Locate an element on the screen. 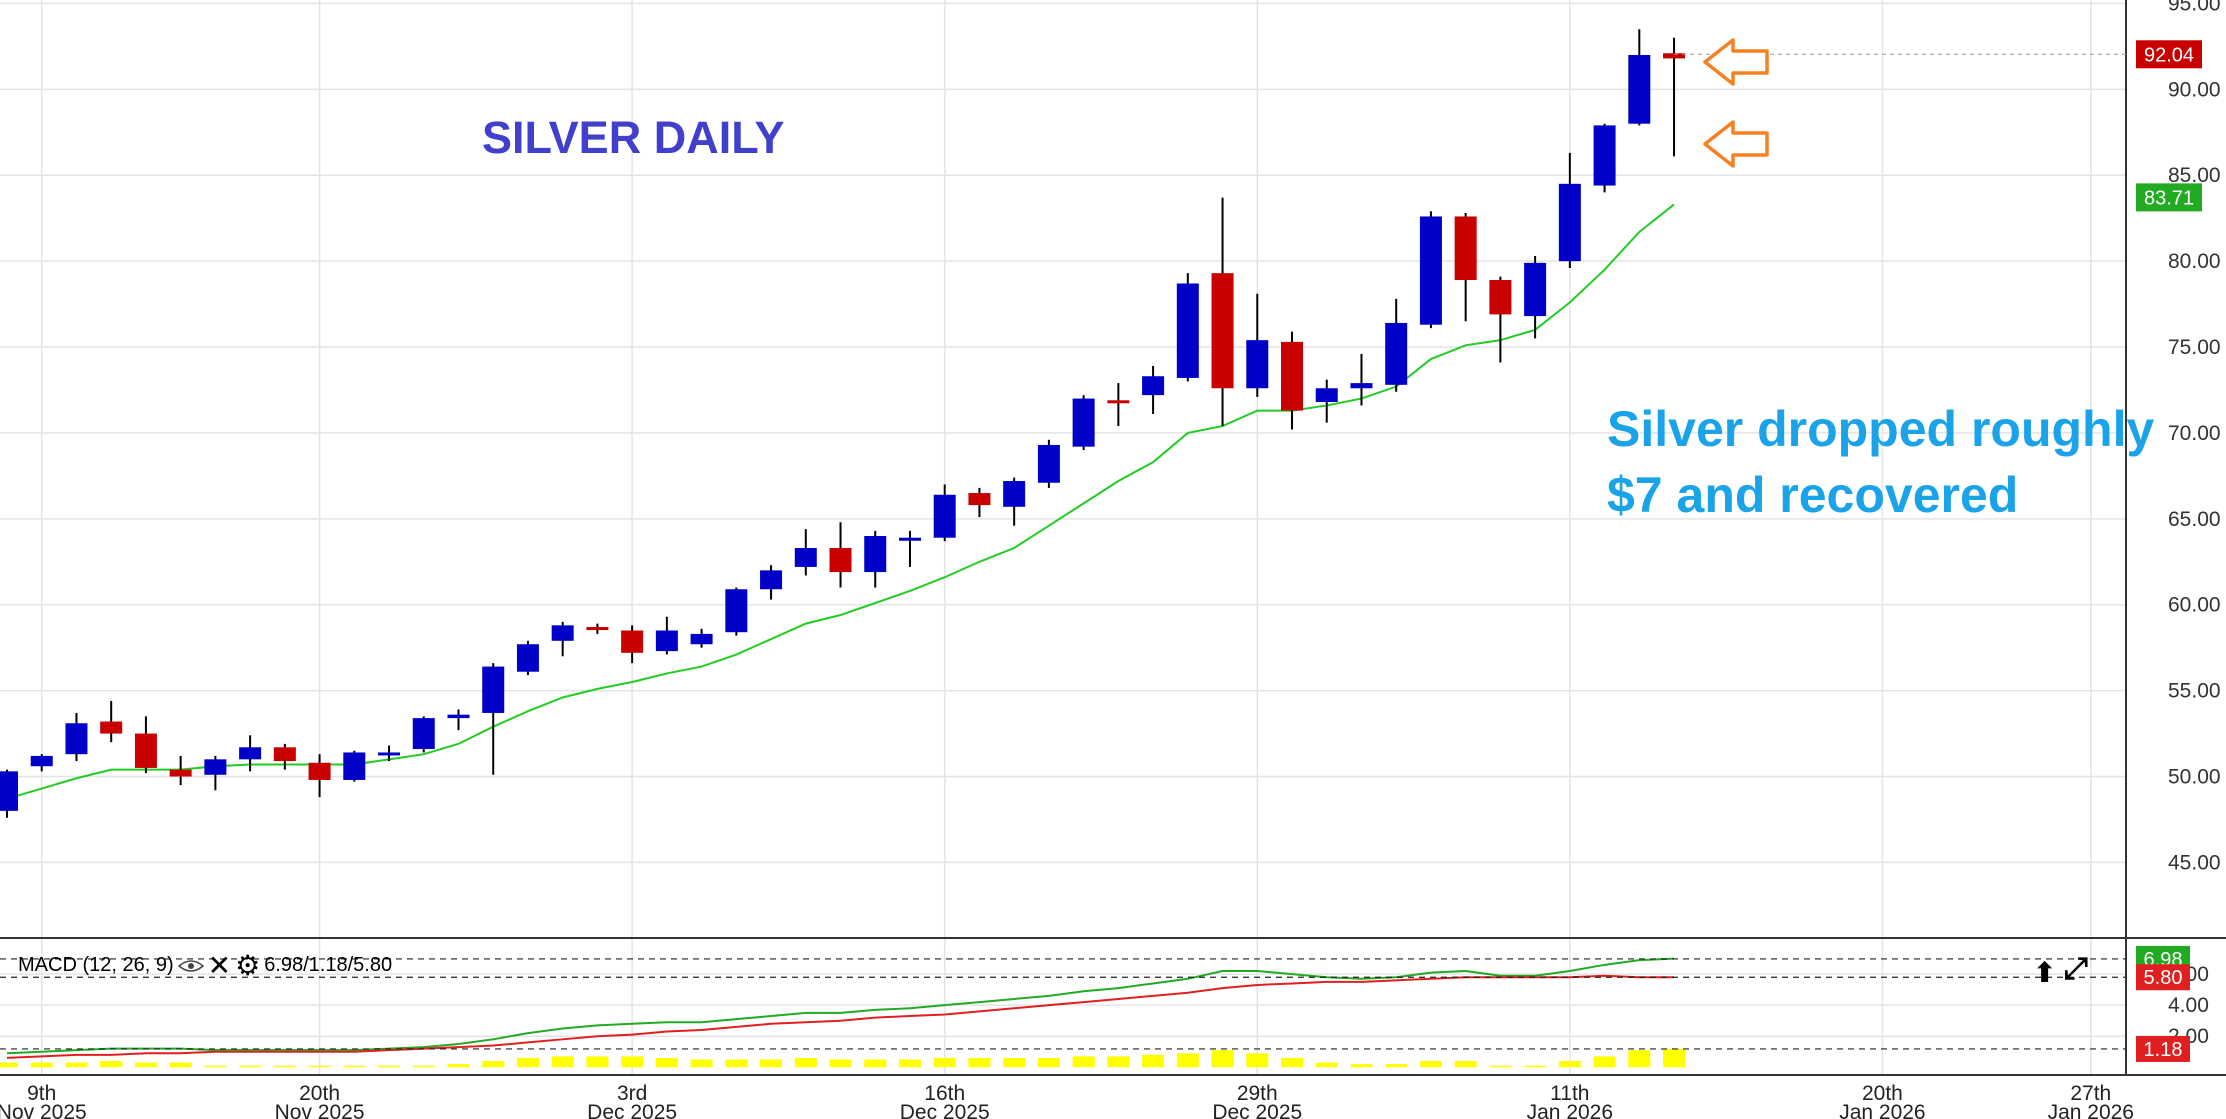  macd-badge-label: 5.80 is located at coordinates (2163, 978).